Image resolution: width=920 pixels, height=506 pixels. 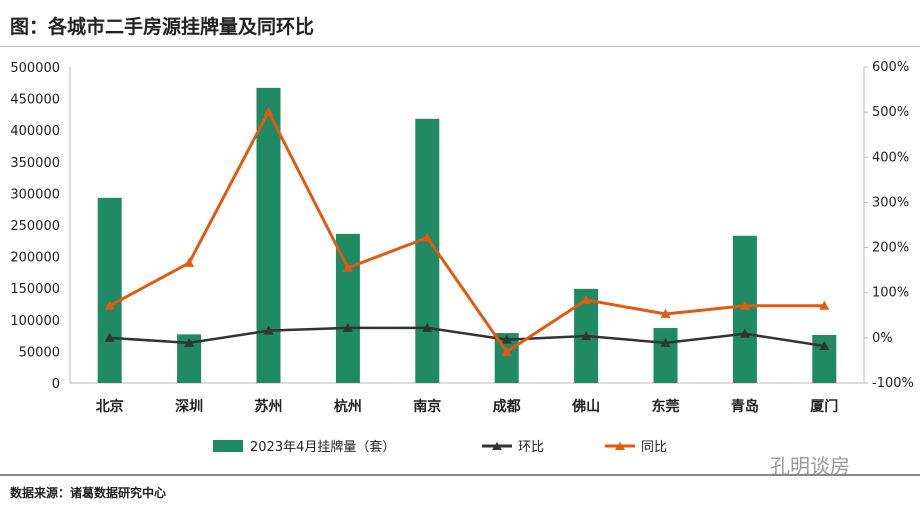 What do you see at coordinates (110, 406) in the screenshot?
I see `category-label: 北京` at bounding box center [110, 406].